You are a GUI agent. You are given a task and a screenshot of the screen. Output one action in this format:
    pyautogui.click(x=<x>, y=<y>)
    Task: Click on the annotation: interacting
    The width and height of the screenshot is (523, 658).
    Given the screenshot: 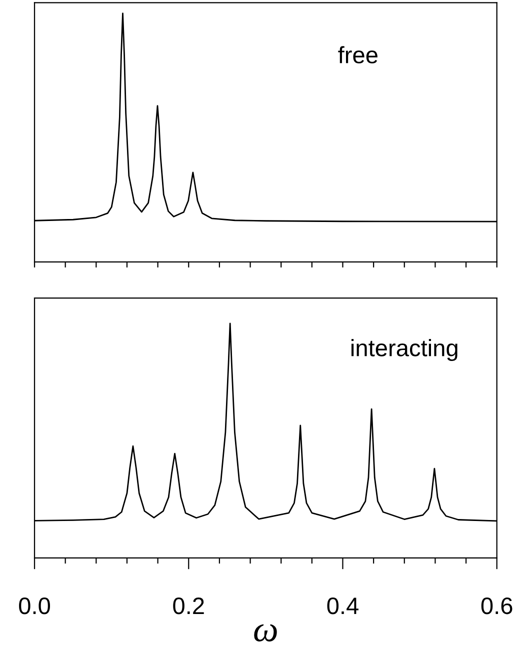 What is the action you would take?
    pyautogui.click(x=405, y=350)
    